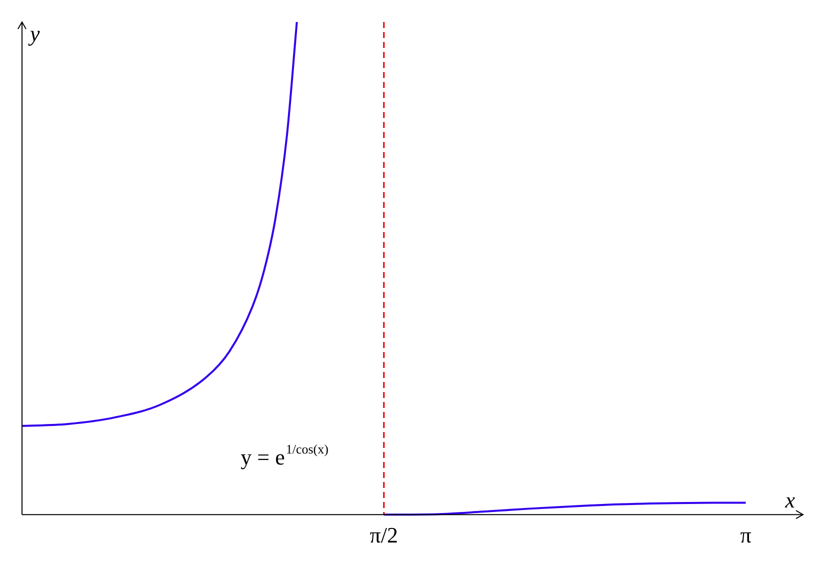  I want to click on x-tick-label: π, so click(746, 535).